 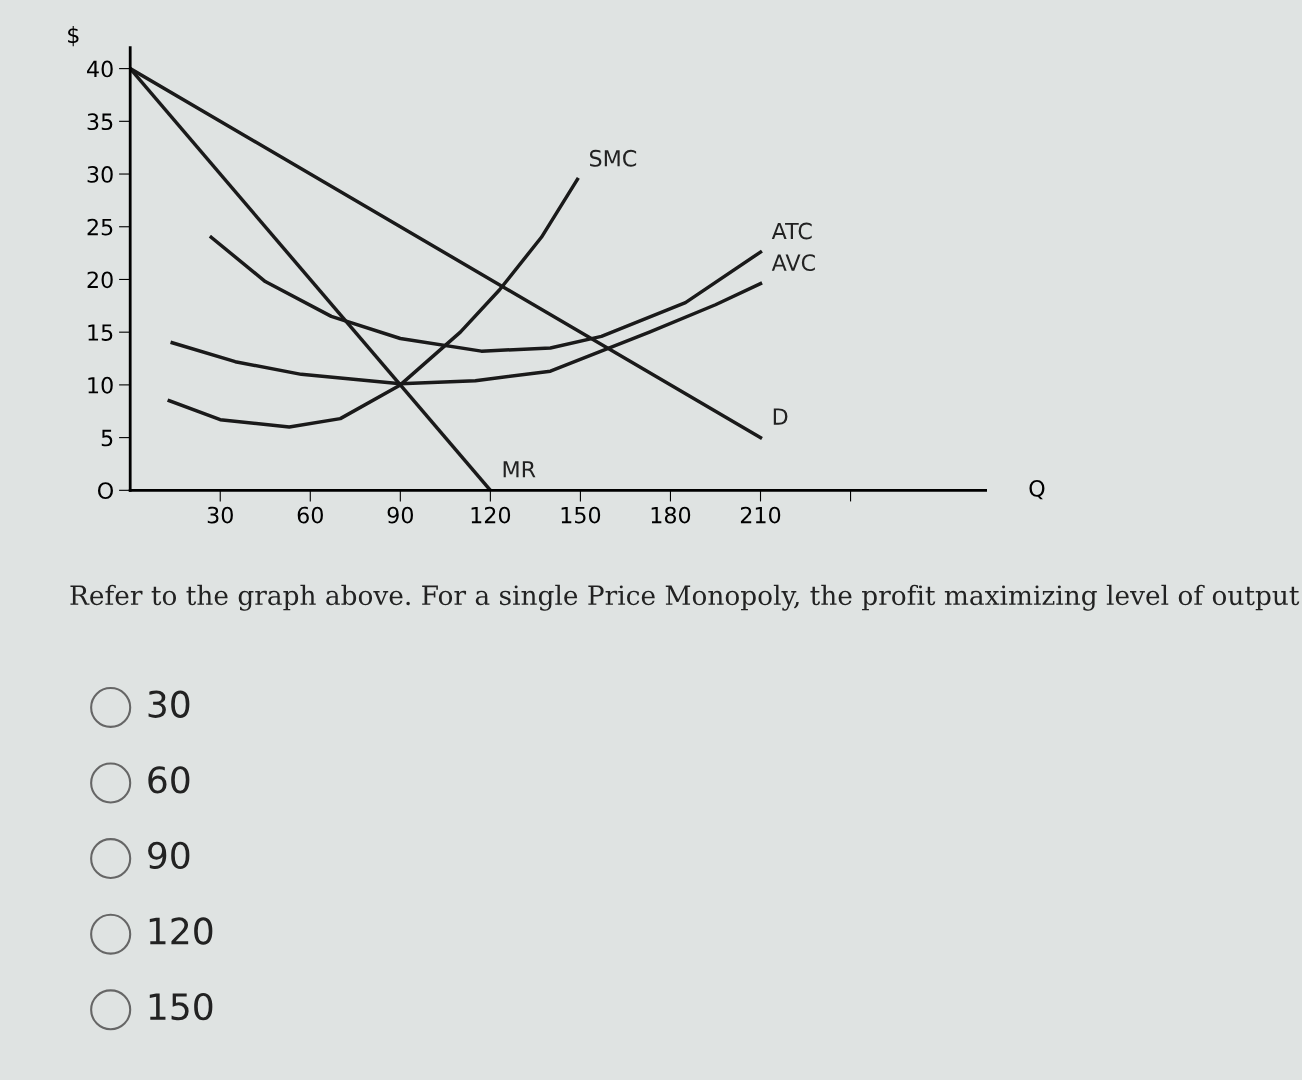 I want to click on text: 150, so click(x=181, y=1006).